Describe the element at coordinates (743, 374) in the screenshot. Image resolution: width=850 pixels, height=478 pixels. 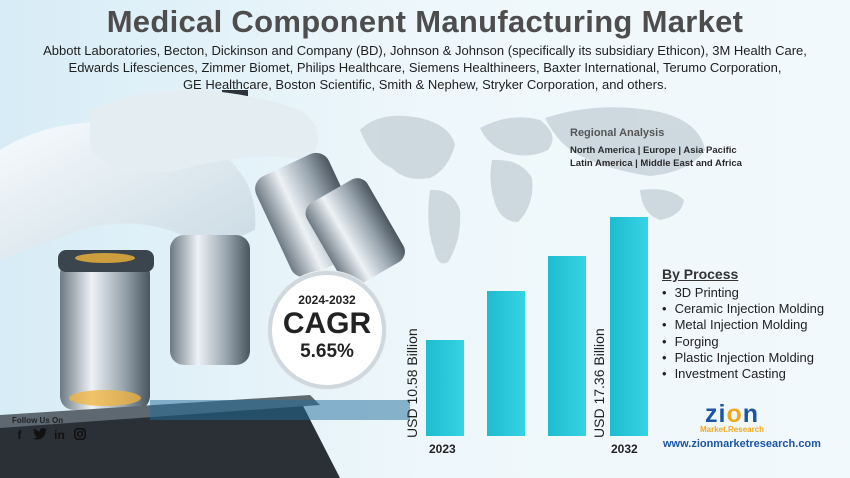
I see `process-item: Investment Casting` at that location.